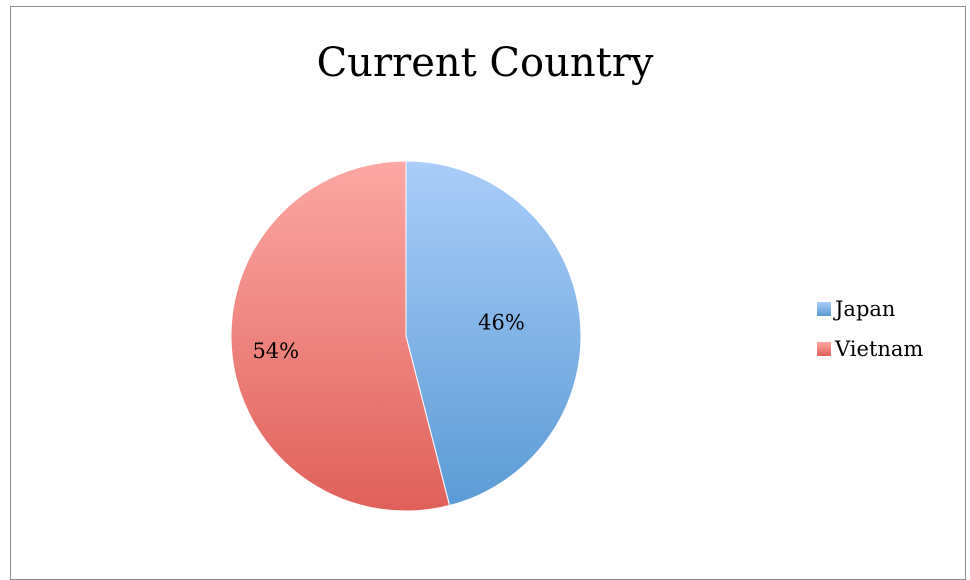  What do you see at coordinates (824, 309) in the screenshot?
I see `legend-swatch-japan` at bounding box center [824, 309].